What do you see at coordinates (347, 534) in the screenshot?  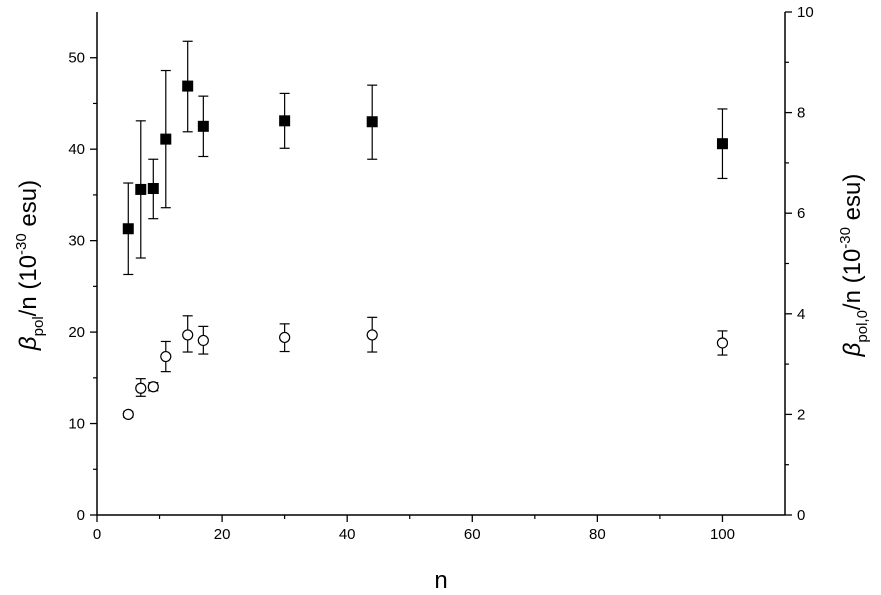 I see `x-tick-label: 40` at bounding box center [347, 534].